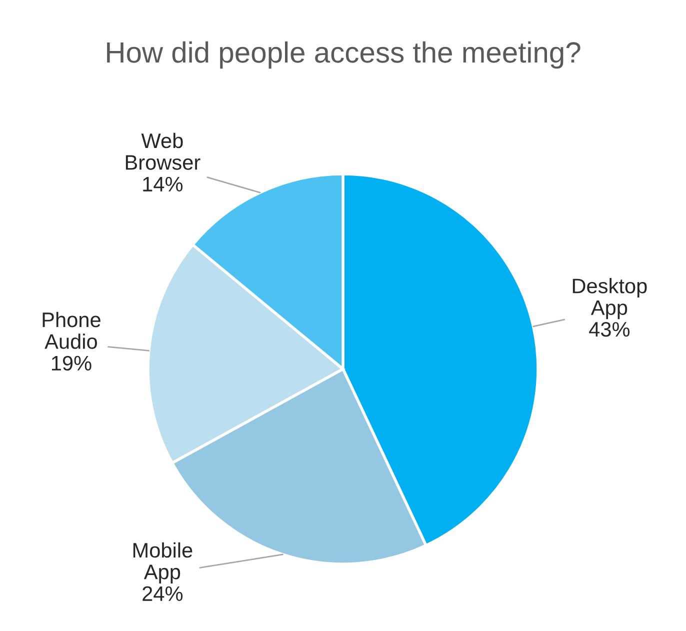 The height and width of the screenshot is (631, 686). Describe the element at coordinates (163, 151) in the screenshot. I see `slice-label: Web Browser` at that location.